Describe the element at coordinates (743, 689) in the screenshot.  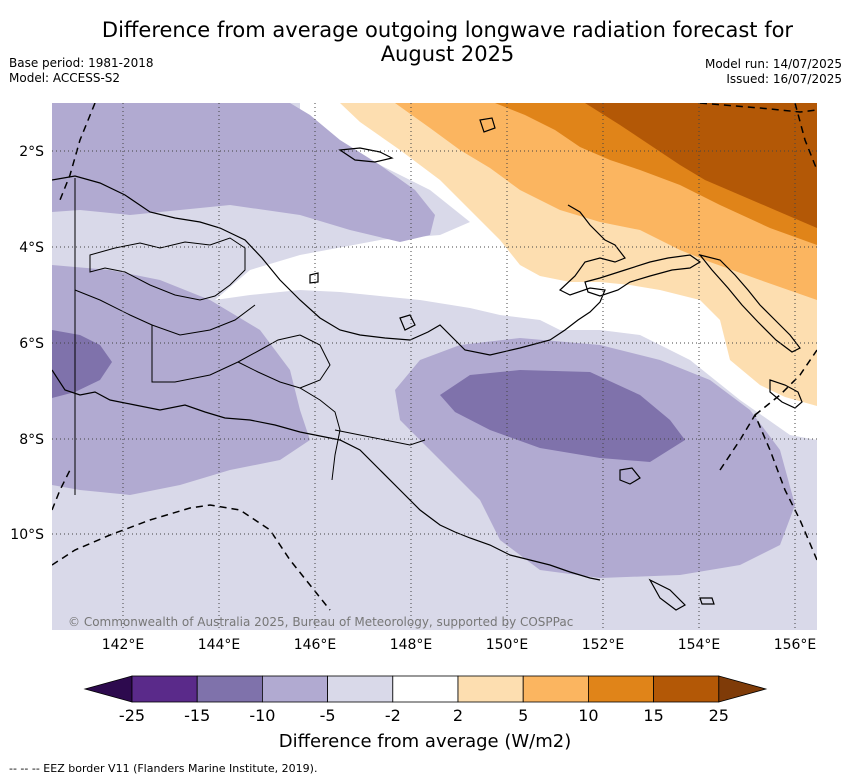
I see `colorbar-extend-high` at that location.